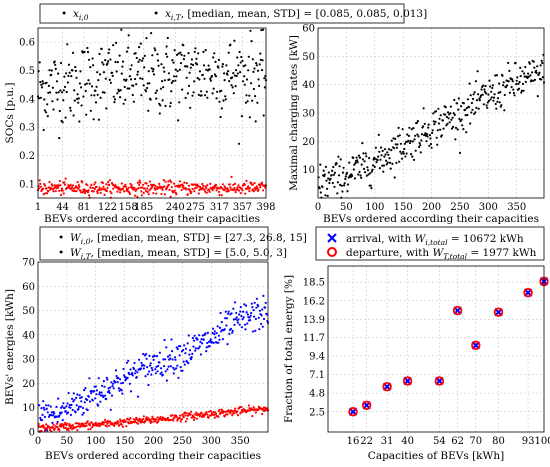 This screenshot has width=550, height=467. What do you see at coordinates (154, 243) in the screenshot?
I see `legend-energies-box` at bounding box center [154, 243].